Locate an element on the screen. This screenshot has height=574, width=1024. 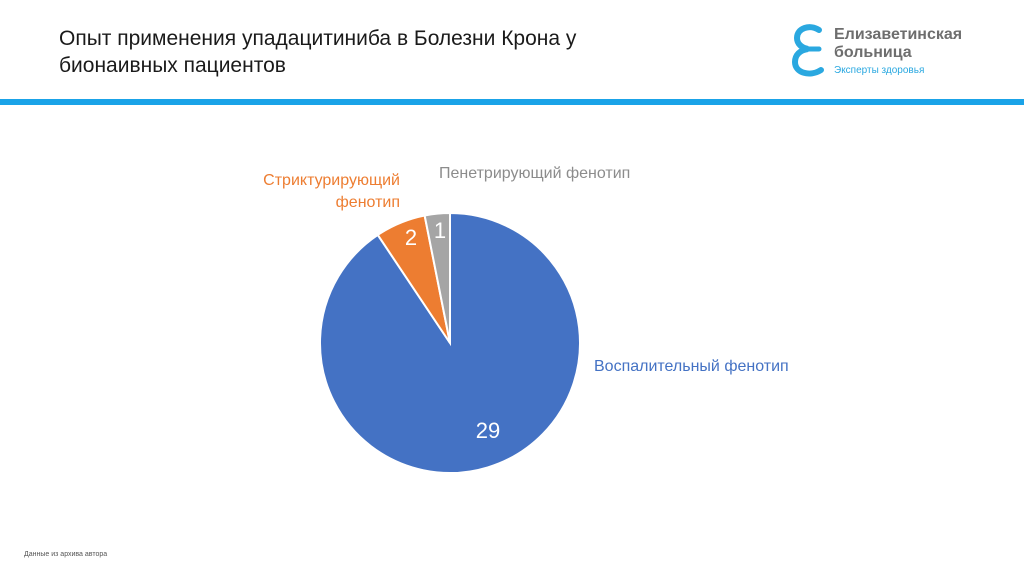
data-label-penetrating: 1 is located at coordinates (440, 230).